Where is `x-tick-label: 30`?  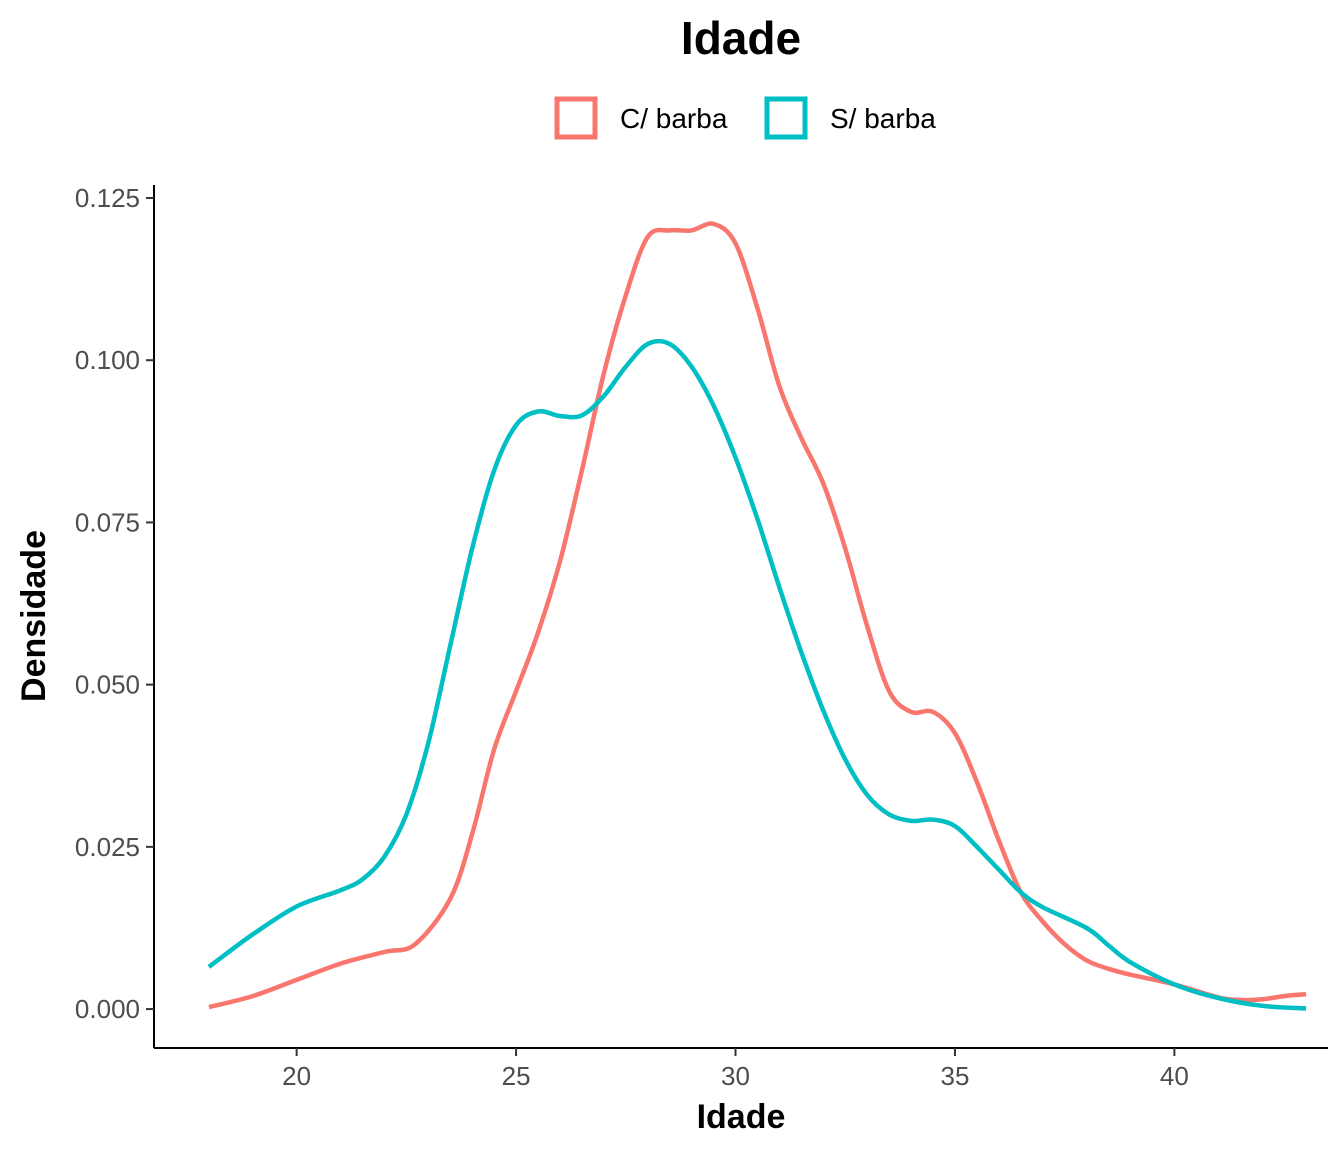
x-tick-label: 30 is located at coordinates (735, 1076).